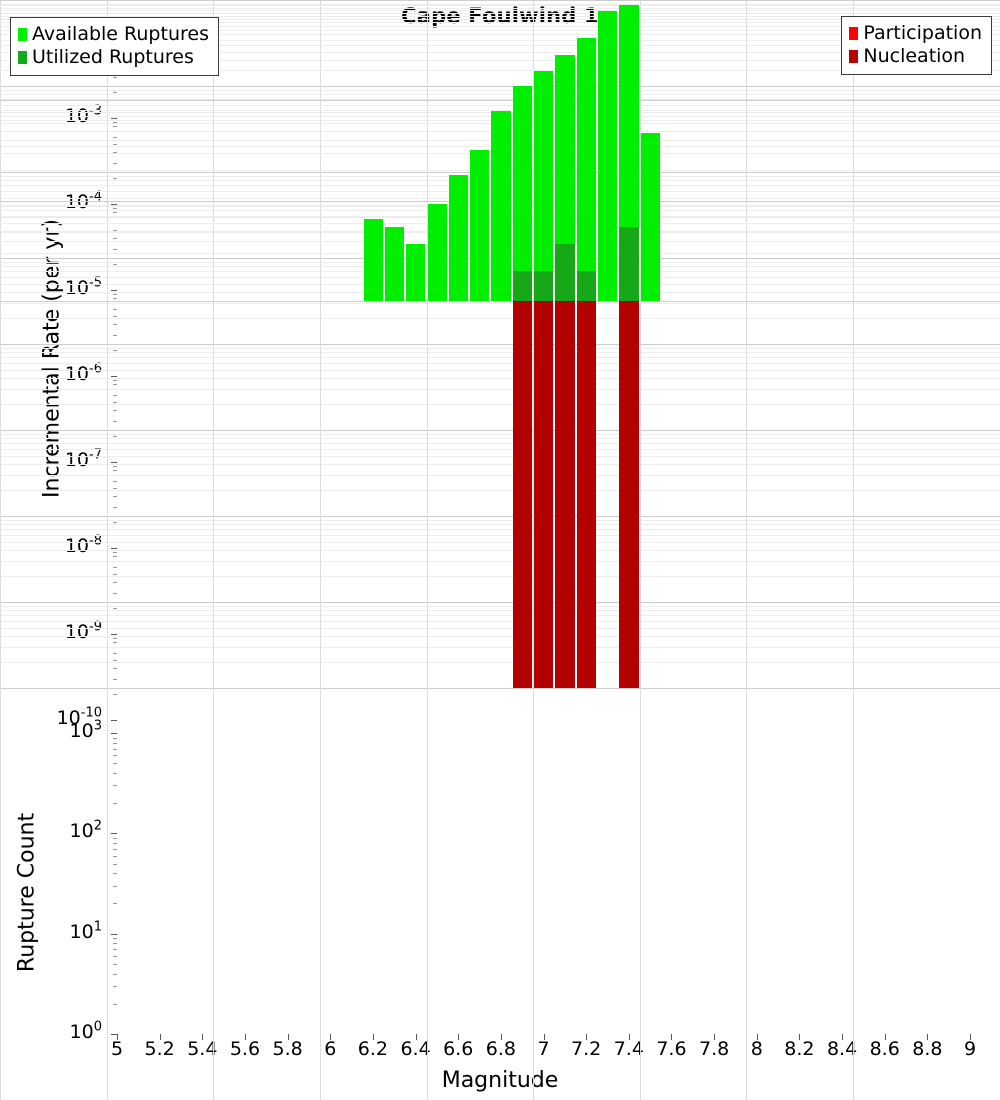 The height and width of the screenshot is (1100, 1000). I want to click on available-ruptures-color-swatch, so click(22, 35).